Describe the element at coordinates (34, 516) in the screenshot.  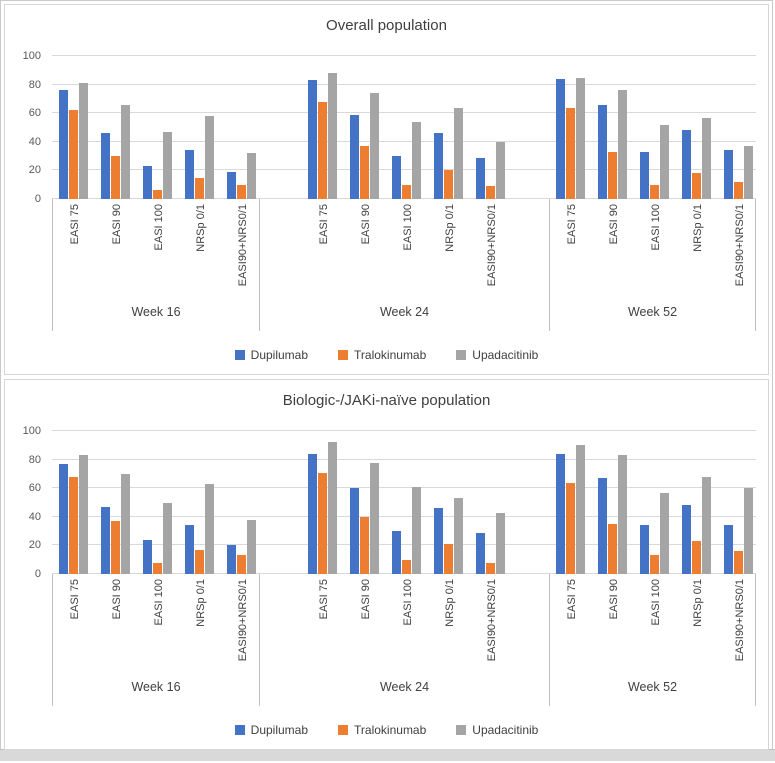
I see `y-axis-tick-label: 40` at that location.